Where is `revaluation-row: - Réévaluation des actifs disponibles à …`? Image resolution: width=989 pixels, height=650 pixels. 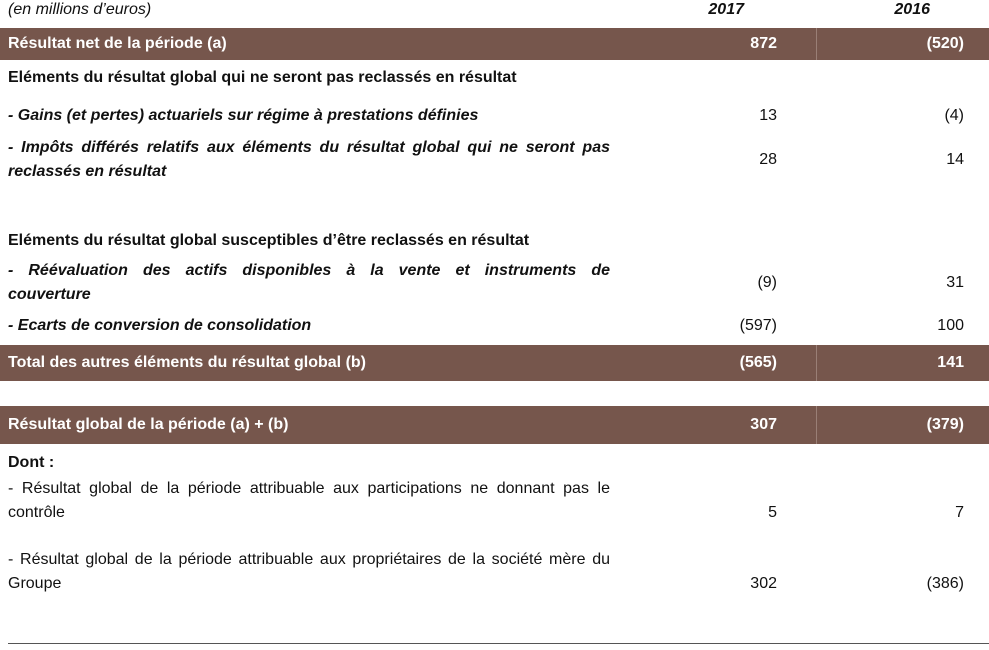
revaluation-row: - Réévaluation des actifs disponibles à … is located at coordinates (494, 283).